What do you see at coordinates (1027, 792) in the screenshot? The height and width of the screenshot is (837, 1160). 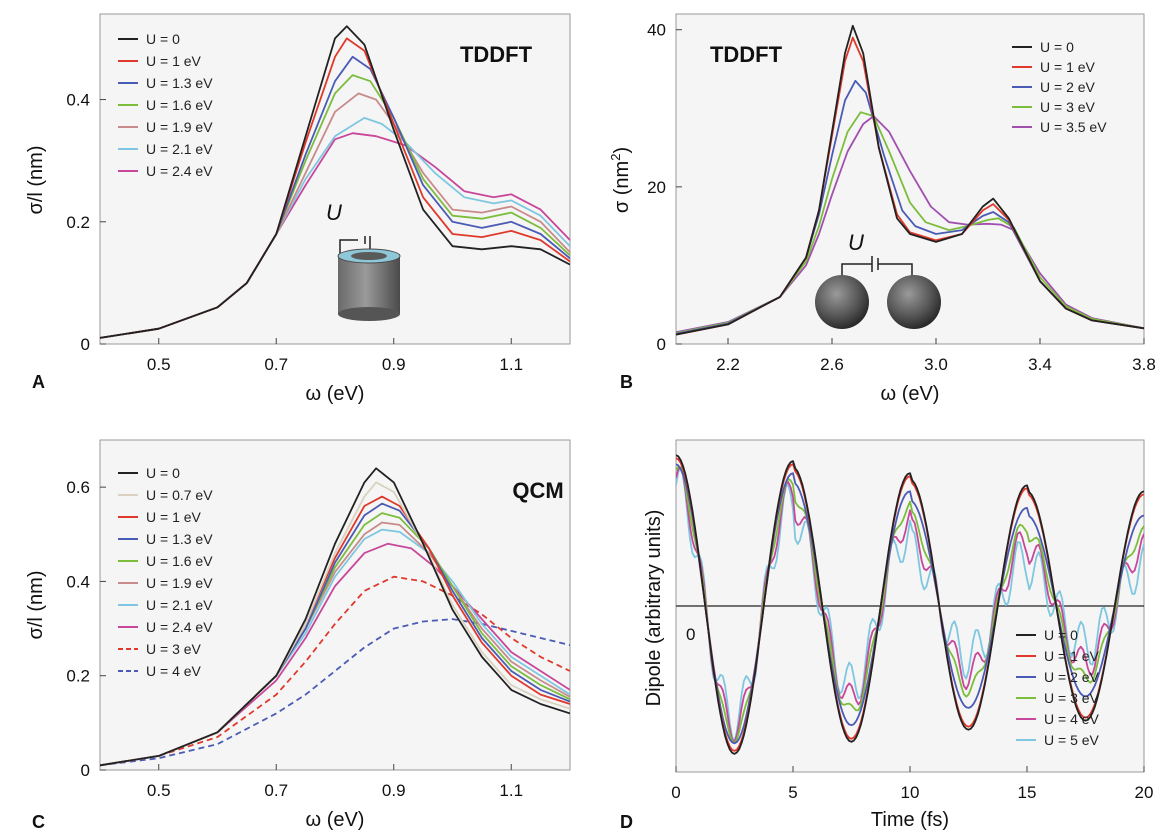 I see `x-tick-label: 15` at bounding box center [1027, 792].